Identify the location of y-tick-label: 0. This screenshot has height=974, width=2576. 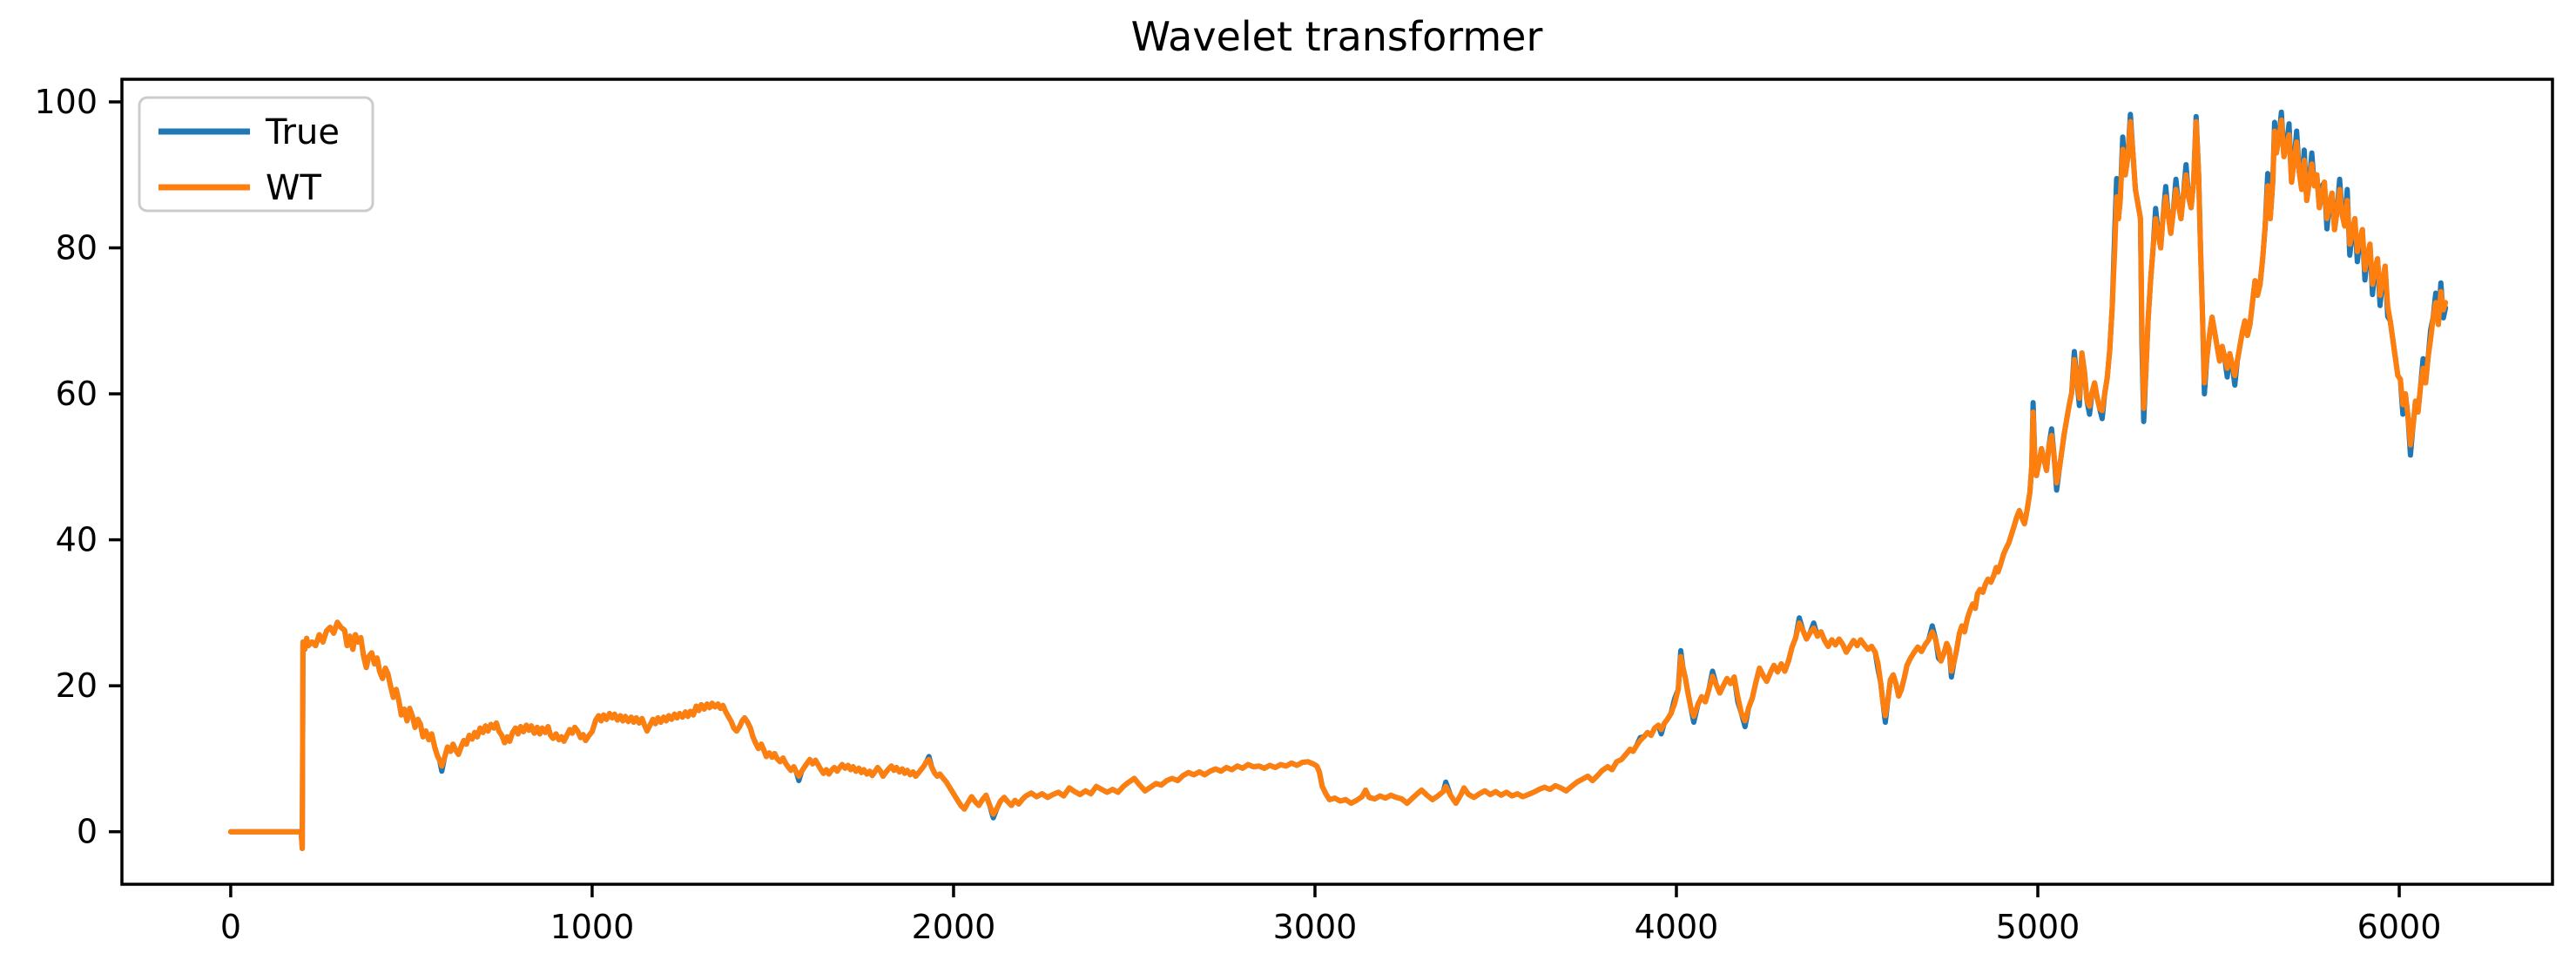
(87, 832).